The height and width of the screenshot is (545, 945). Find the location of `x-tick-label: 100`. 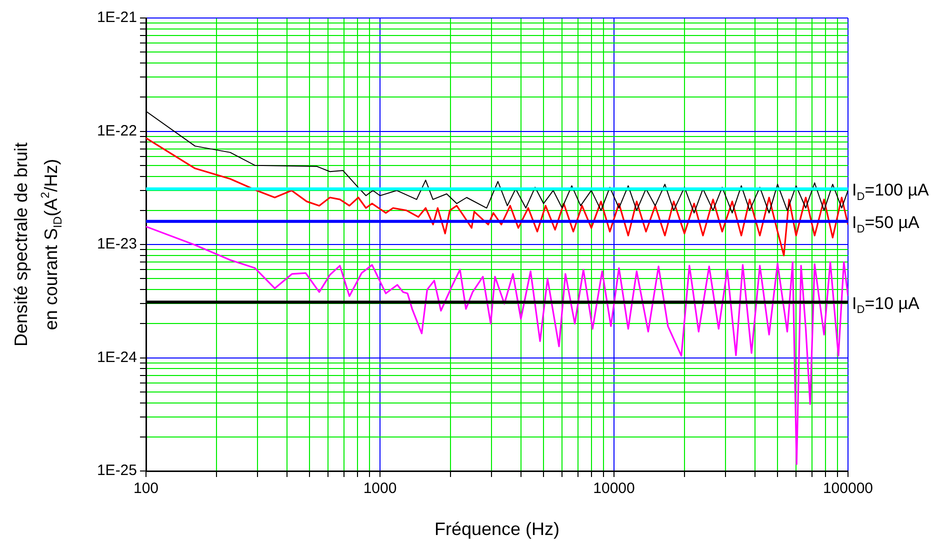

x-tick-label: 100 is located at coordinates (146, 489).